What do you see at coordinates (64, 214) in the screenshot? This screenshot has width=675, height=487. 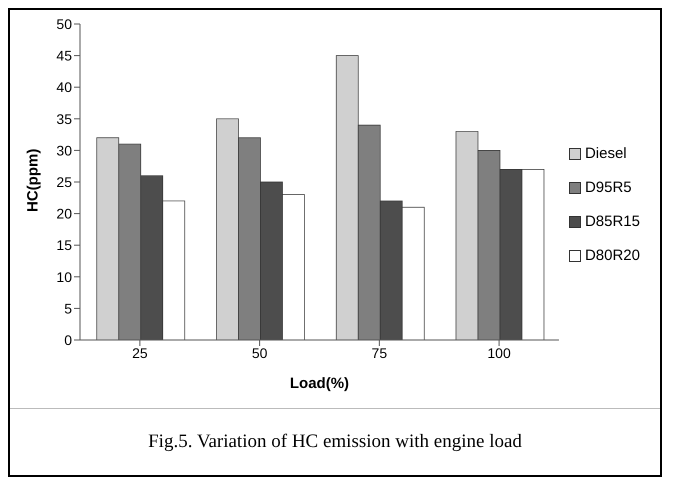 I see `y-tick-label: 20` at bounding box center [64, 214].